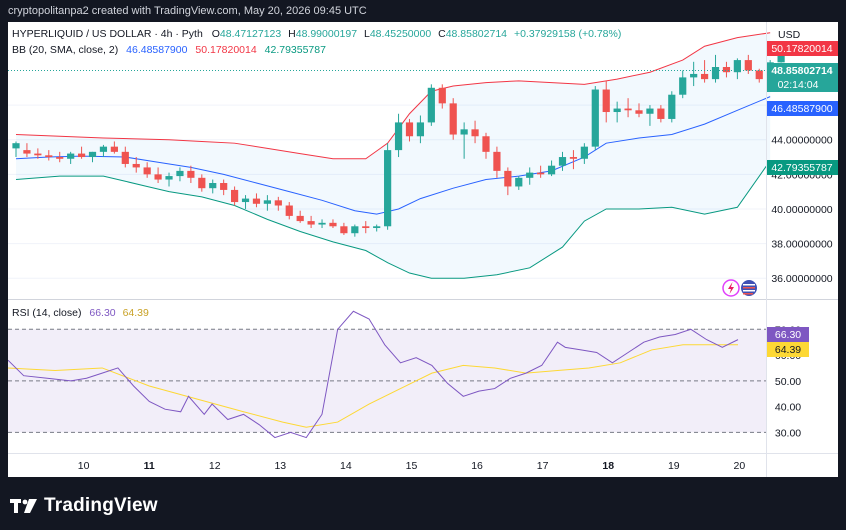 Image resolution: width=846 pixels, height=530 pixels. What do you see at coordinates (788, 433) in the screenshot?
I see `rsi-tick-label: 30.00` at bounding box center [788, 433].